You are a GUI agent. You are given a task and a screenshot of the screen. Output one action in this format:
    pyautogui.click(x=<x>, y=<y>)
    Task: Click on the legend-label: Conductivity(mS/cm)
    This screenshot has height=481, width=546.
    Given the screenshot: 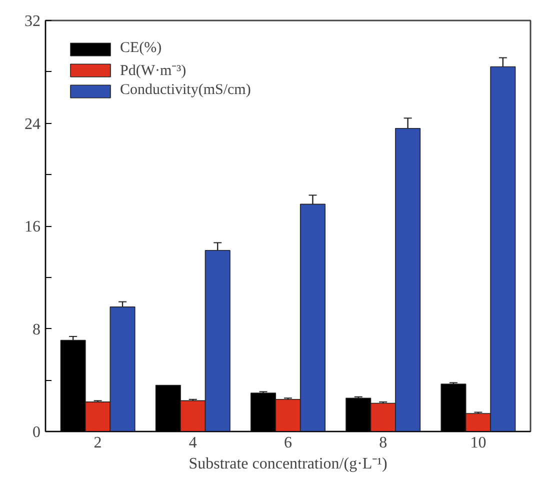 What is the action you would take?
    pyautogui.click(x=185, y=90)
    